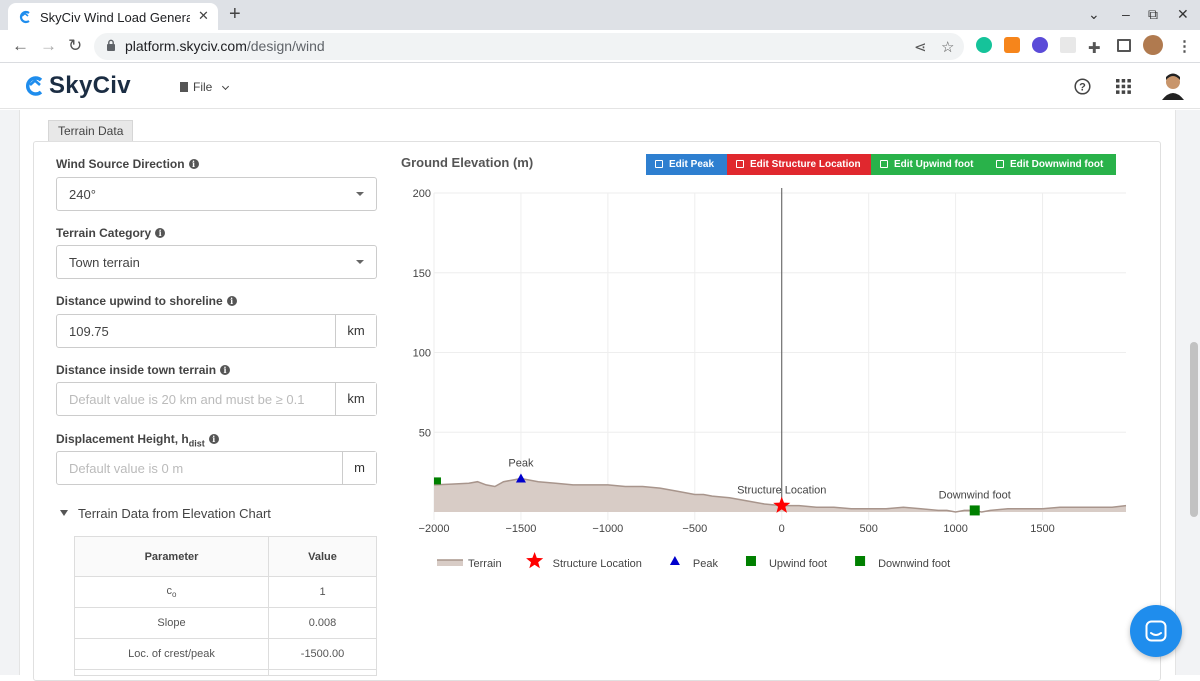  Describe the element at coordinates (171, 592) in the screenshot. I see `param-cell: co` at that location.